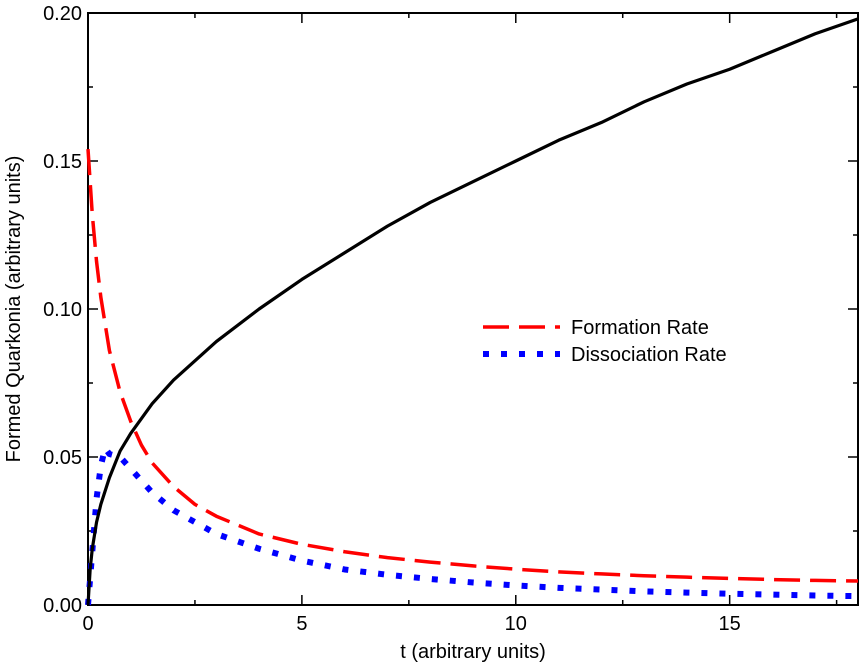 Image resolution: width=863 pixels, height=666 pixels. What do you see at coordinates (605, 341) in the screenshot?
I see `legend: Formation Rate Dissociation Rate` at bounding box center [605, 341].